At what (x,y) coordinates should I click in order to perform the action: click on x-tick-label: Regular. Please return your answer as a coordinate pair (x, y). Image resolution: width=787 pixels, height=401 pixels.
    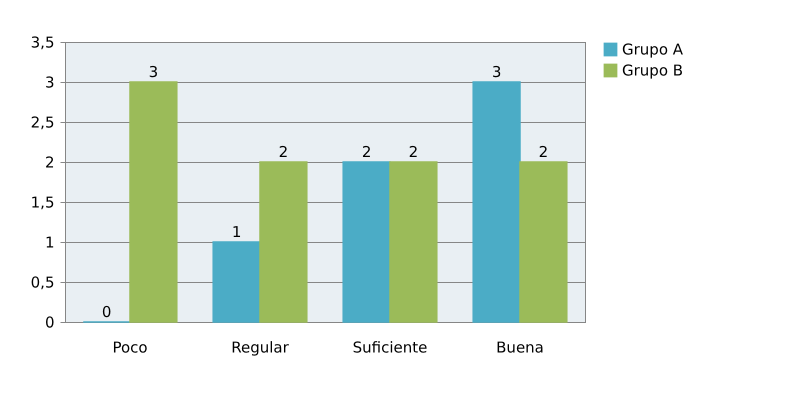
    Looking at the image, I should click on (260, 347).